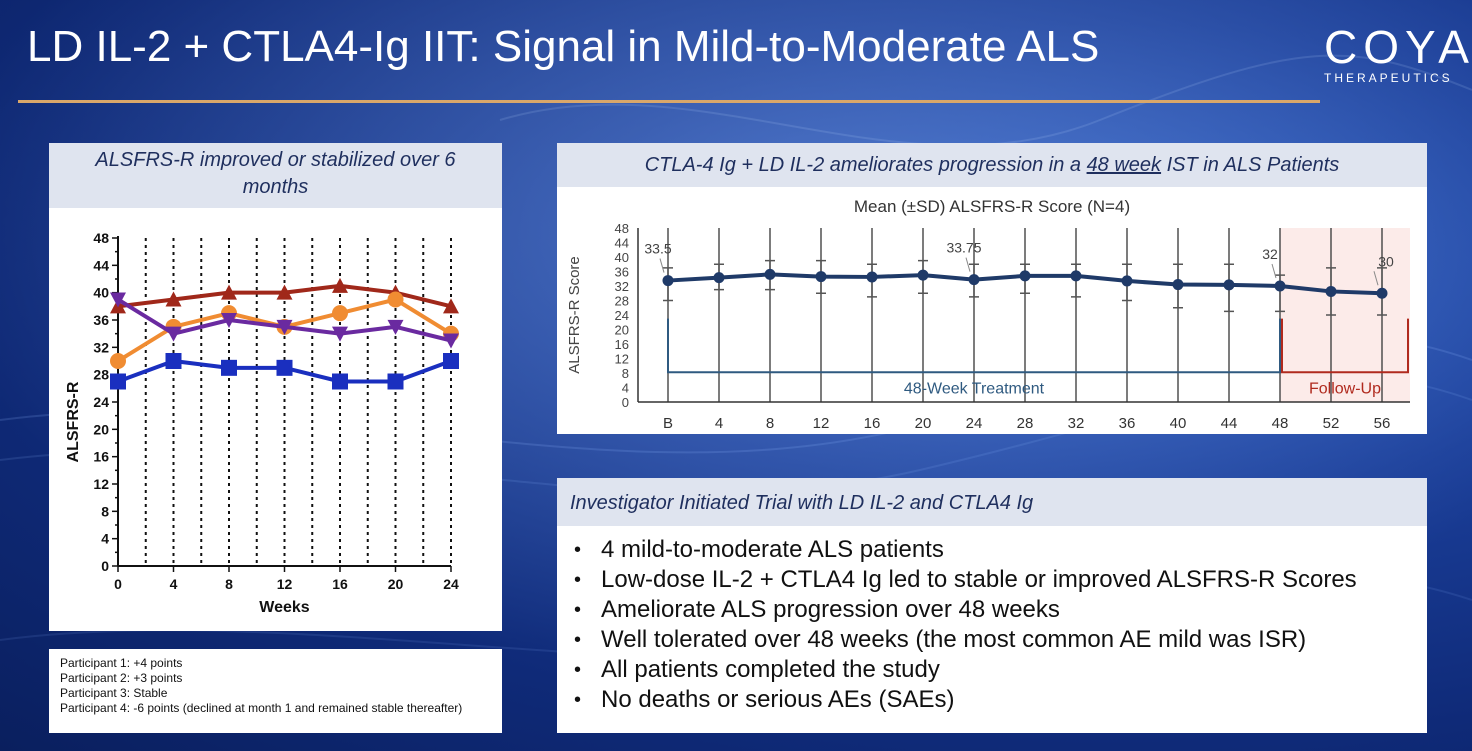 The height and width of the screenshot is (751, 1472). Describe the element at coordinates (622, 243) in the screenshot. I see `y-tick-label: 44` at that location.